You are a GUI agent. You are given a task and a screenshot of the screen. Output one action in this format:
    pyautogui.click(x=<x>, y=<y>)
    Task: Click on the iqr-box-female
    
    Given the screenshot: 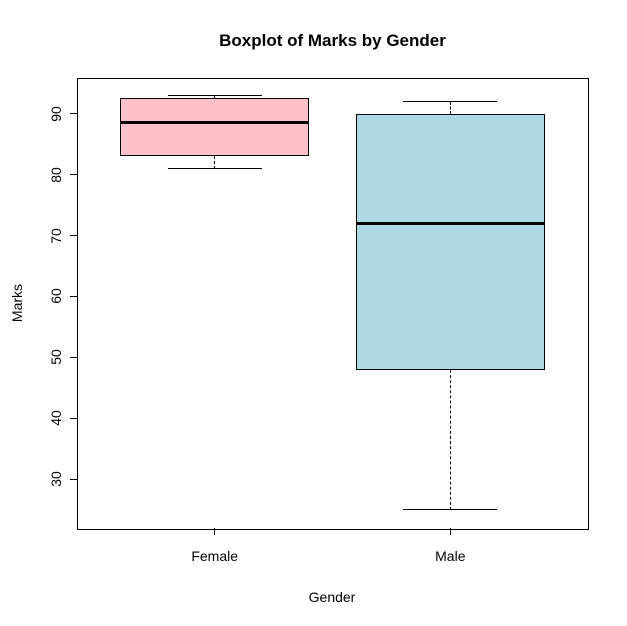 What is the action you would take?
    pyautogui.click(x=214, y=127)
    